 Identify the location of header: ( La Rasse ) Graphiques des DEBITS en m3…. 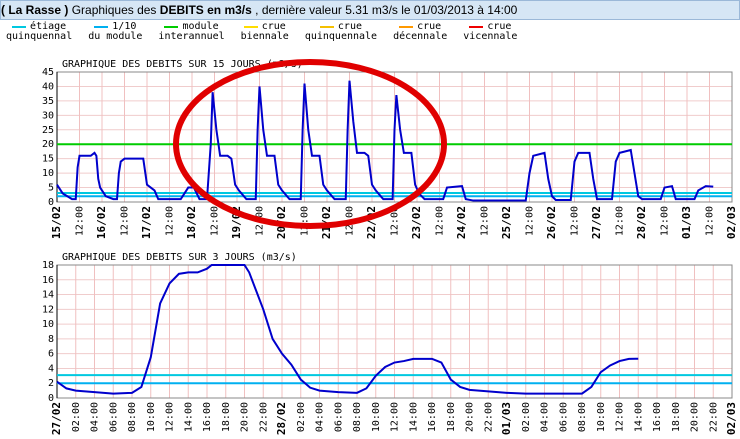
(370, 10).